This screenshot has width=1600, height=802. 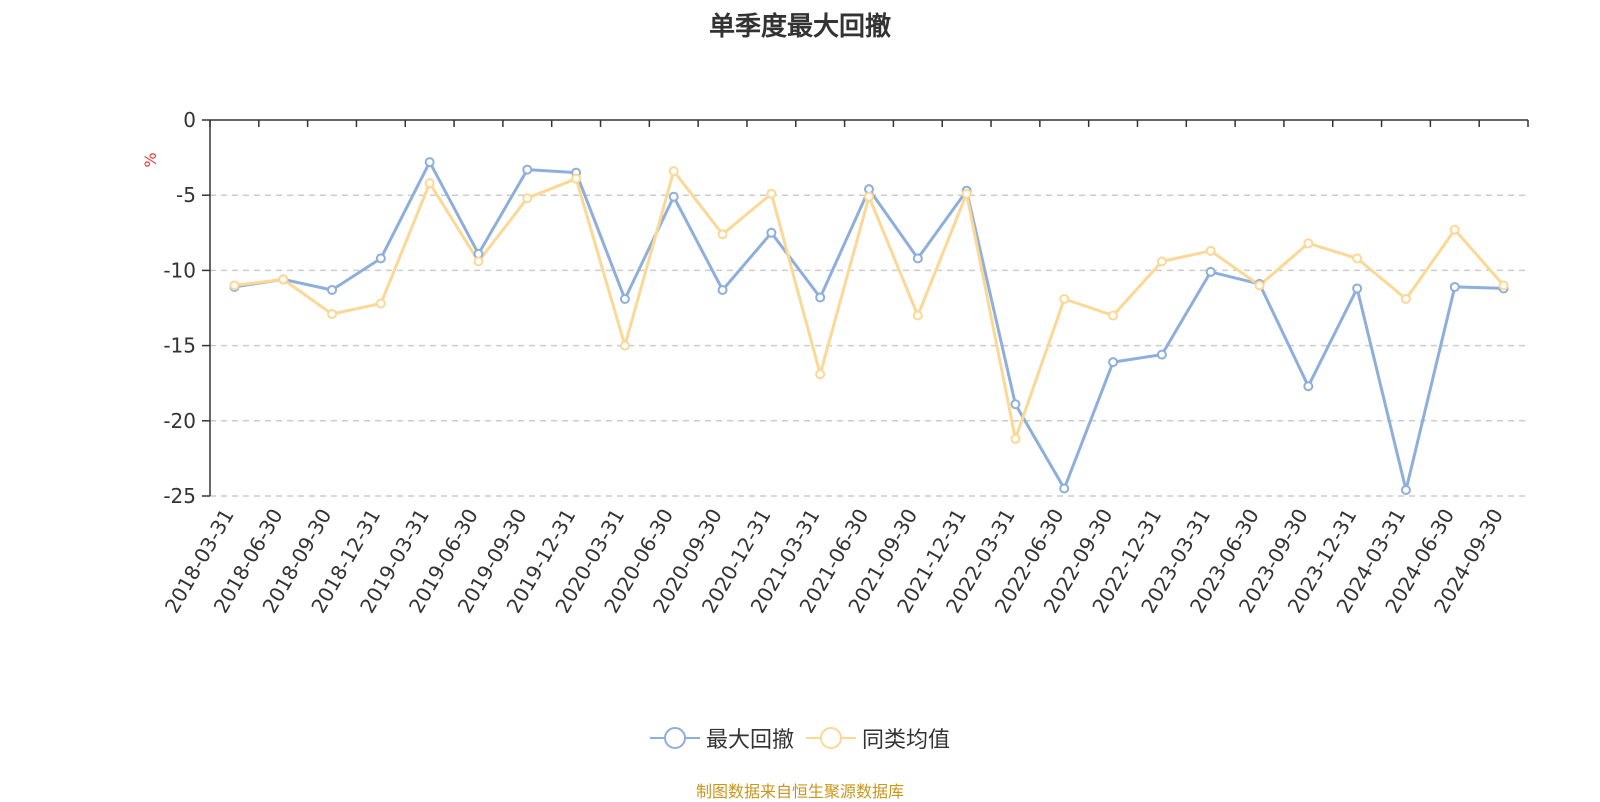 What do you see at coordinates (906, 740) in the screenshot?
I see `legend-label-peer-average: 同类均值` at bounding box center [906, 740].